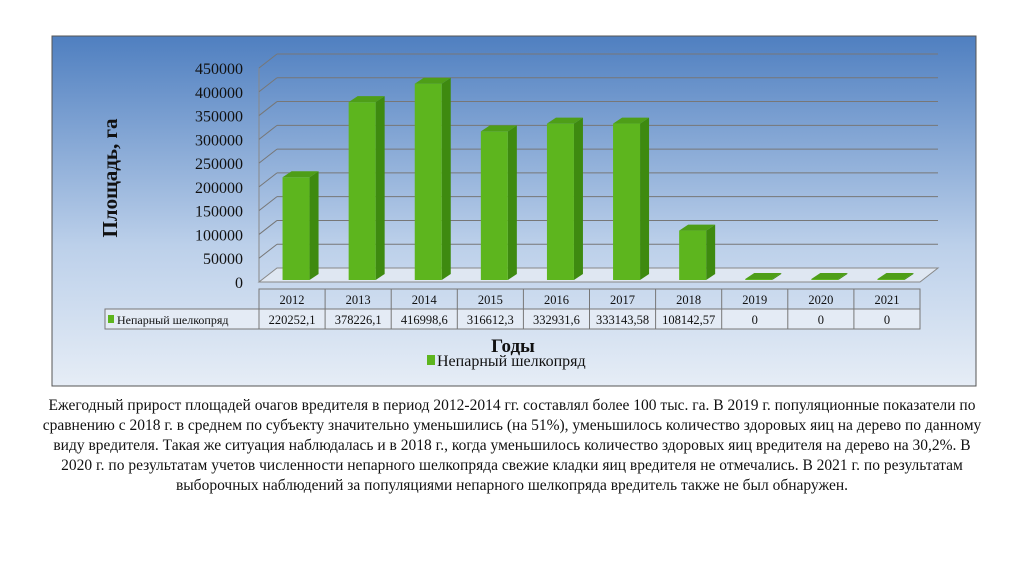 This screenshot has width=1024, height=574. What do you see at coordinates (886, 300) in the screenshot?
I see `table-year: 2021` at bounding box center [886, 300].